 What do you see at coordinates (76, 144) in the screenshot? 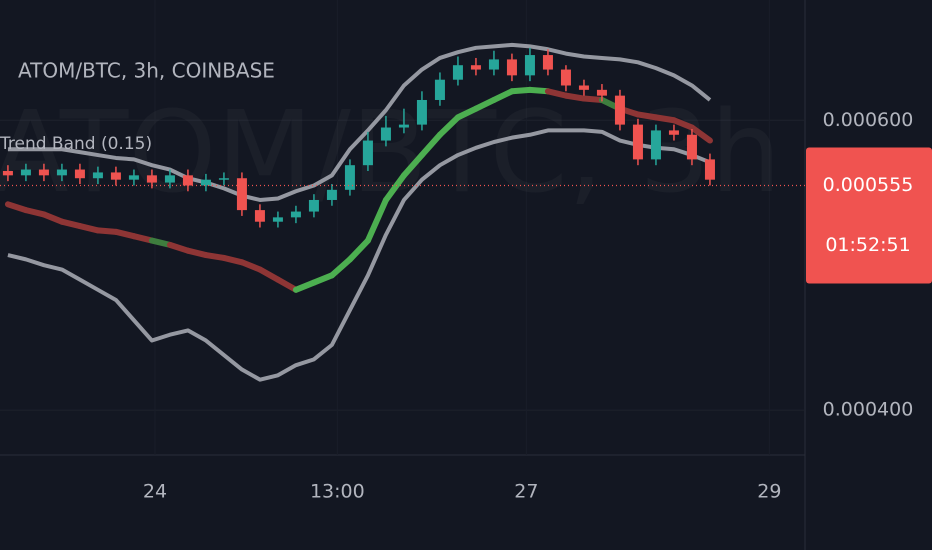
I see `indicator-label: Trend Band (0.15)` at bounding box center [76, 144].